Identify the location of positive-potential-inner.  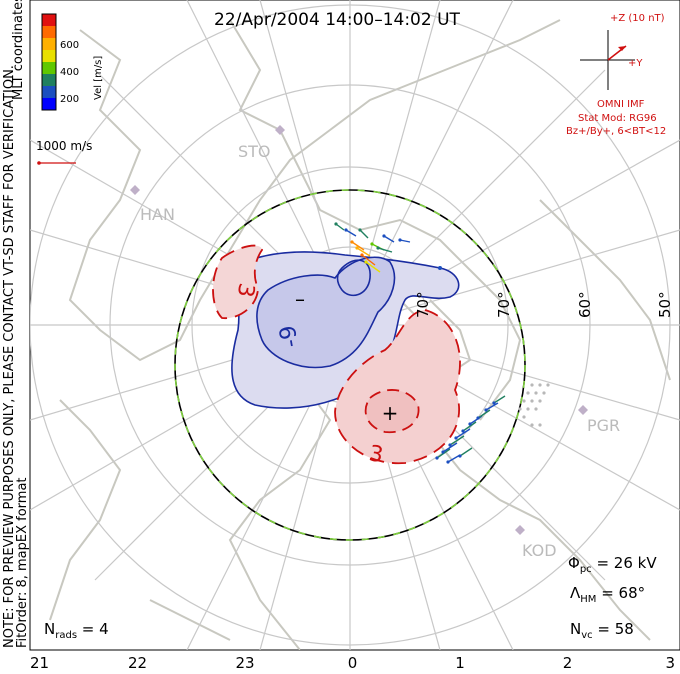
(392, 411).